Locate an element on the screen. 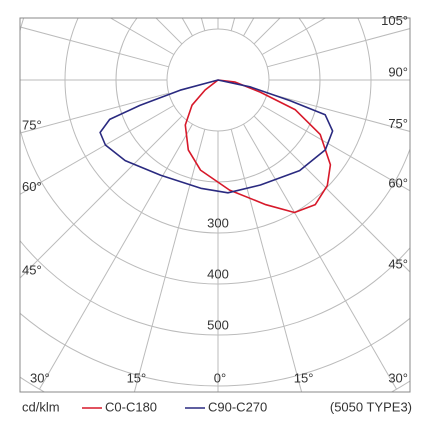 The image size is (433, 433). r-tick-label: 300 is located at coordinates (218, 222).